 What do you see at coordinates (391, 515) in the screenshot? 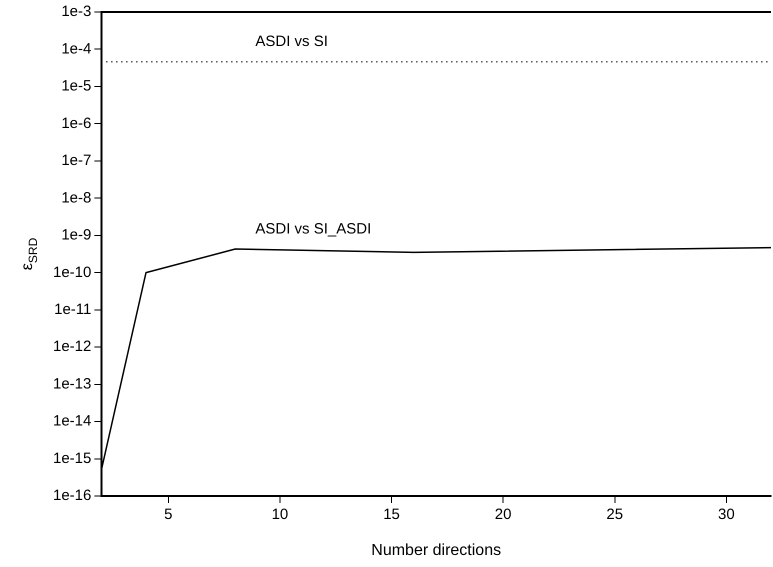
I see `x-tick-label: 15` at bounding box center [391, 515].